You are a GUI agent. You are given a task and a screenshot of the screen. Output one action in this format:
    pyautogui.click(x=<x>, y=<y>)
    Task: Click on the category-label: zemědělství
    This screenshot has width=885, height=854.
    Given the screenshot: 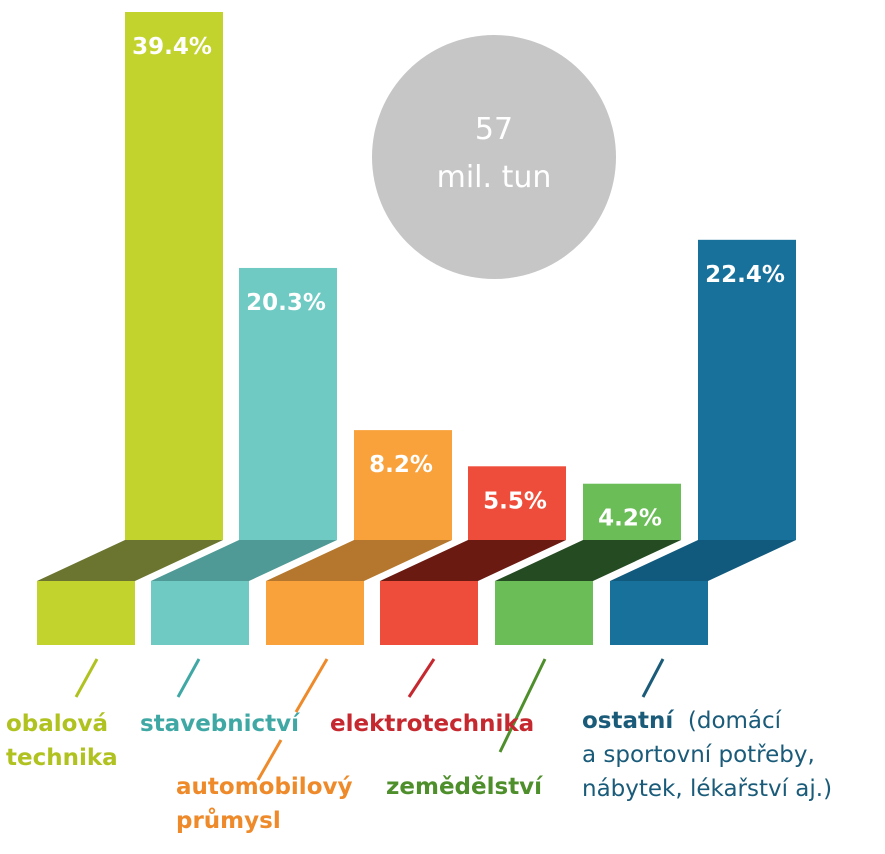 What is the action you would take?
    pyautogui.click(x=464, y=787)
    